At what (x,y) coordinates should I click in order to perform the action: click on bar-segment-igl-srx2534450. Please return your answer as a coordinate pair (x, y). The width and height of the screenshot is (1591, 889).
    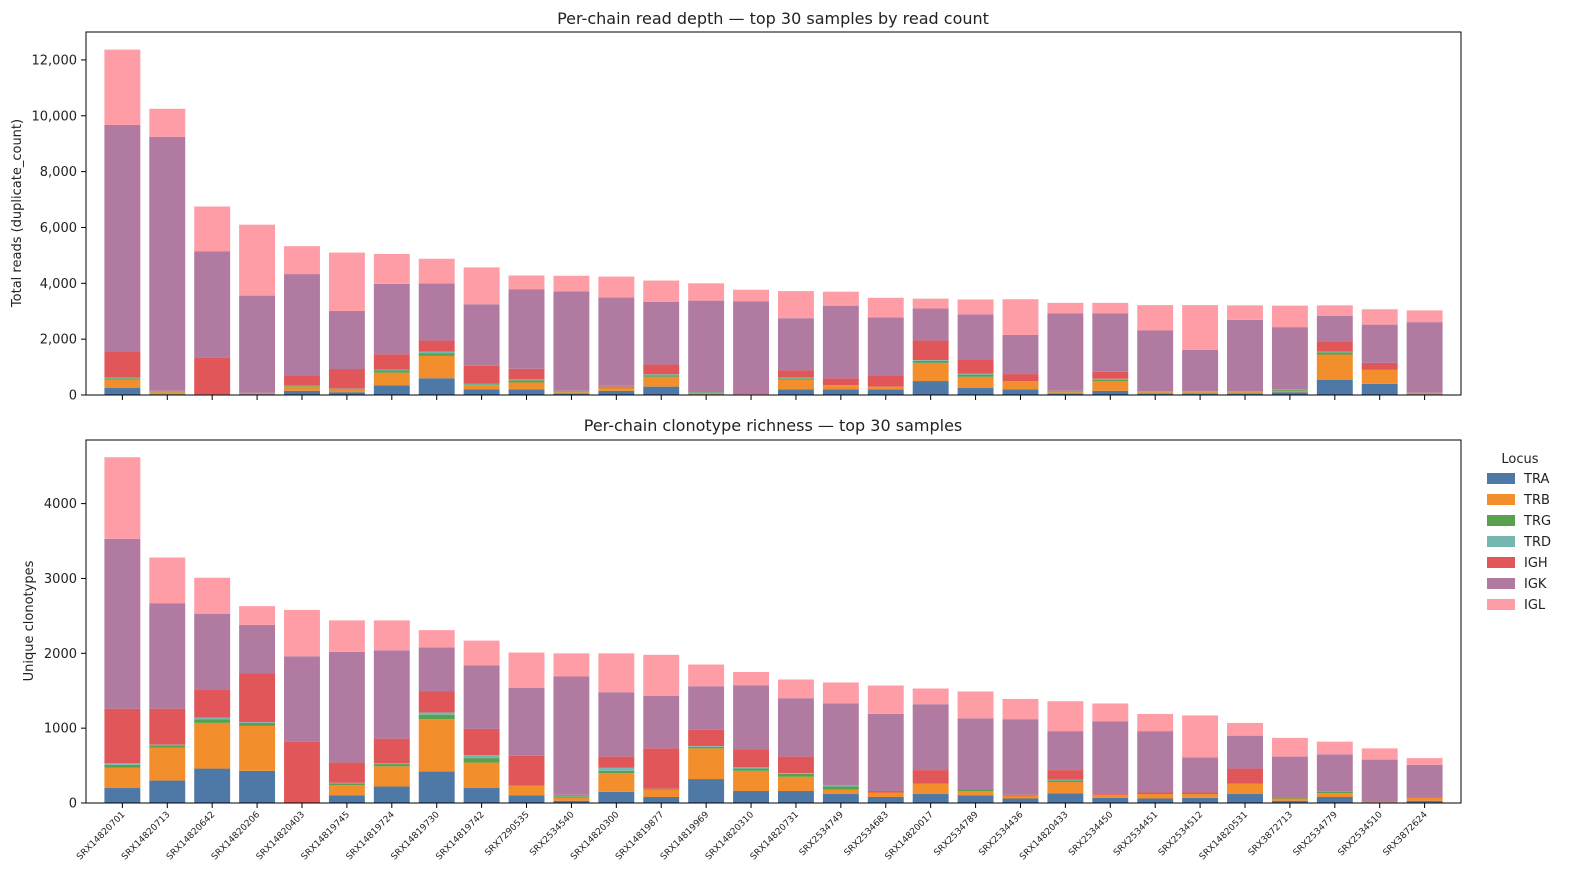
    Looking at the image, I should click on (1110, 308).